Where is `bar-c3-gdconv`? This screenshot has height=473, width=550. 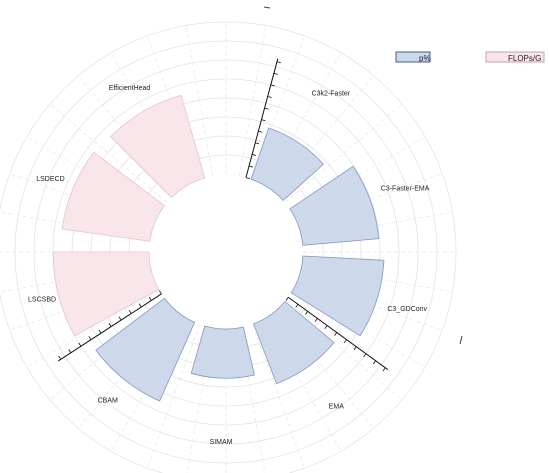 bar-c3-gdconv is located at coordinates (337, 296).